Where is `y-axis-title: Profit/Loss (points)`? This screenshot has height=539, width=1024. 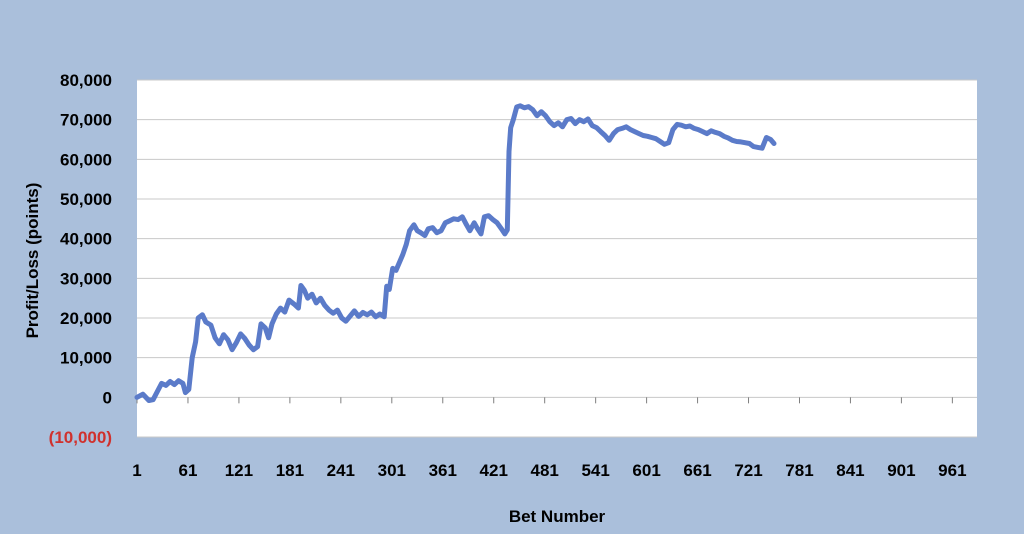 y-axis-title: Profit/Loss (points) is located at coordinates (32, 261).